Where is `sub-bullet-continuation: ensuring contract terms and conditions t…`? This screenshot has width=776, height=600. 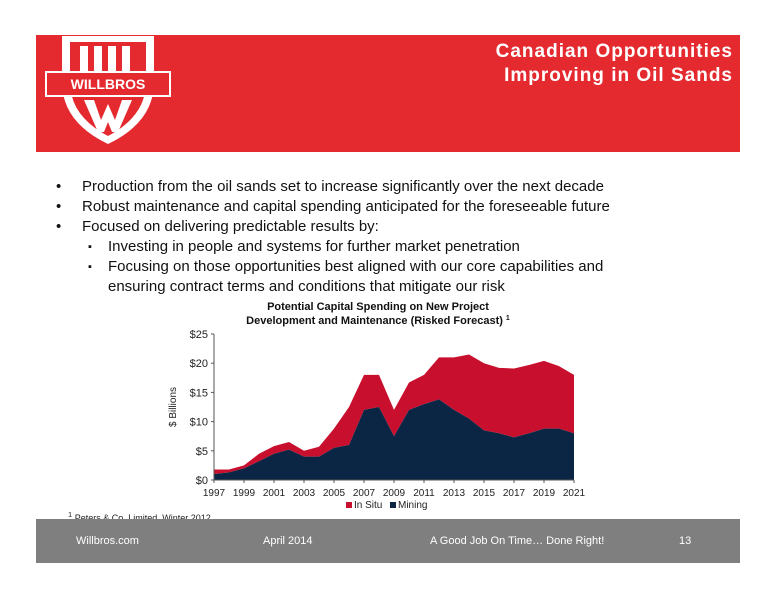
sub-bullet-continuation: ensuring contract terms and conditions t… is located at coordinates (306, 286).